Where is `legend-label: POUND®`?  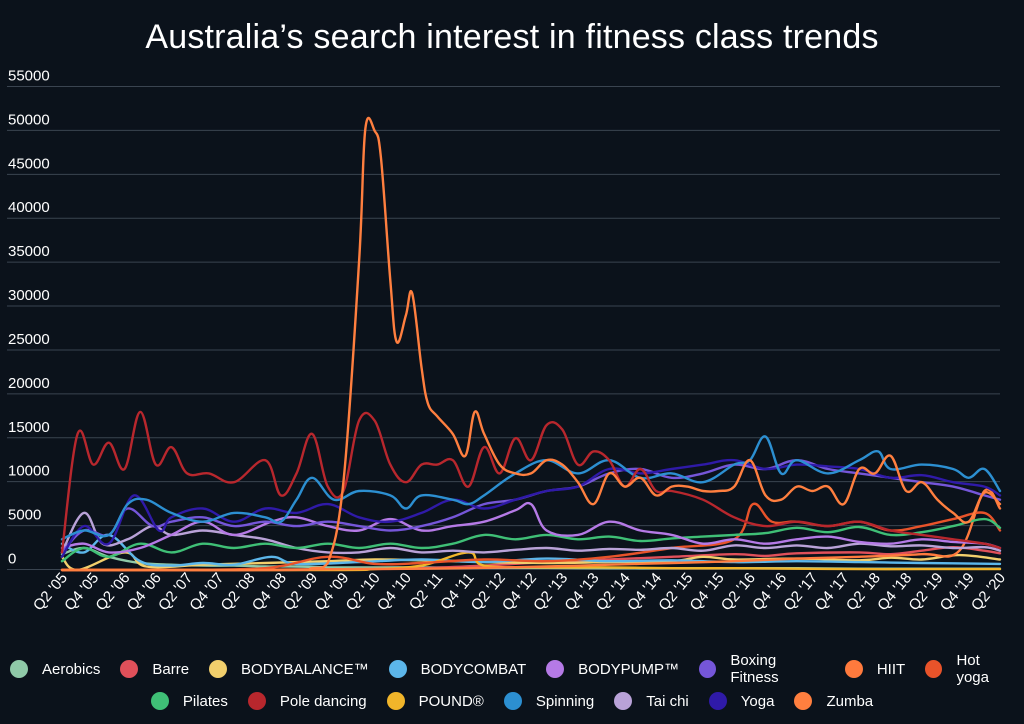 legend-label: POUND® is located at coordinates (451, 701).